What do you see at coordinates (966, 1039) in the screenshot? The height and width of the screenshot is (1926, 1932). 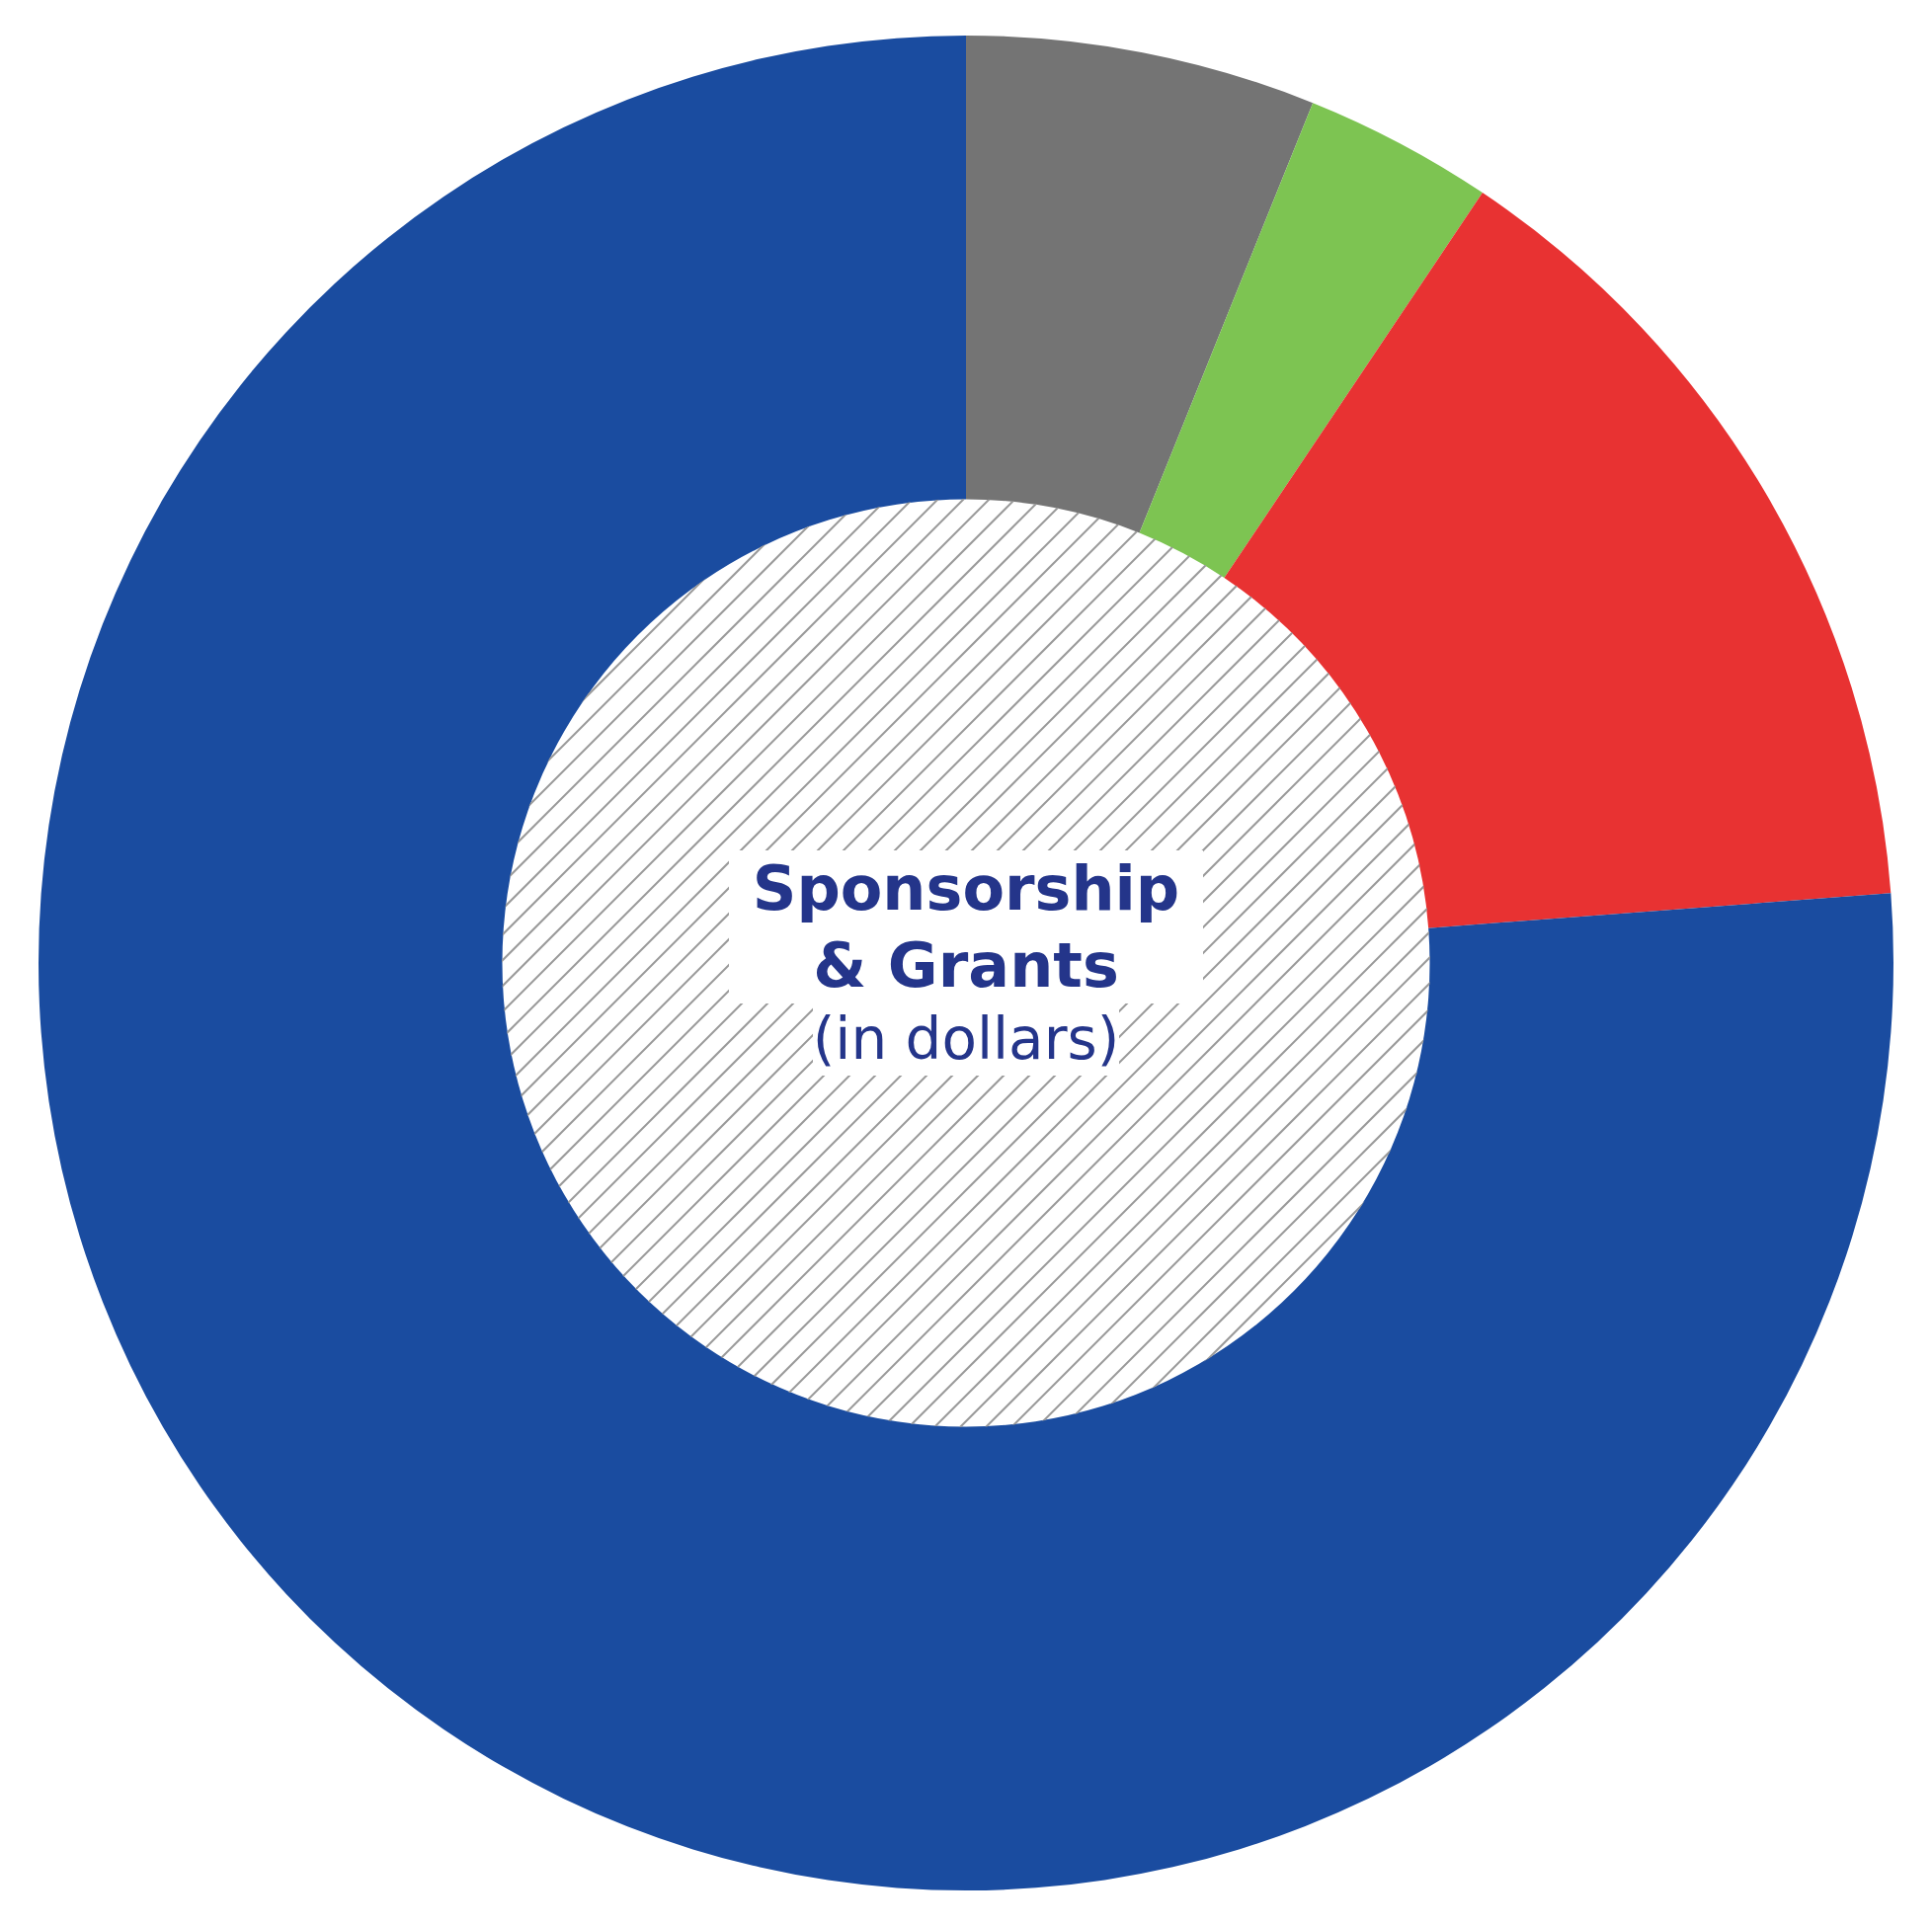 I see `text: (in dollars)` at bounding box center [966, 1039].